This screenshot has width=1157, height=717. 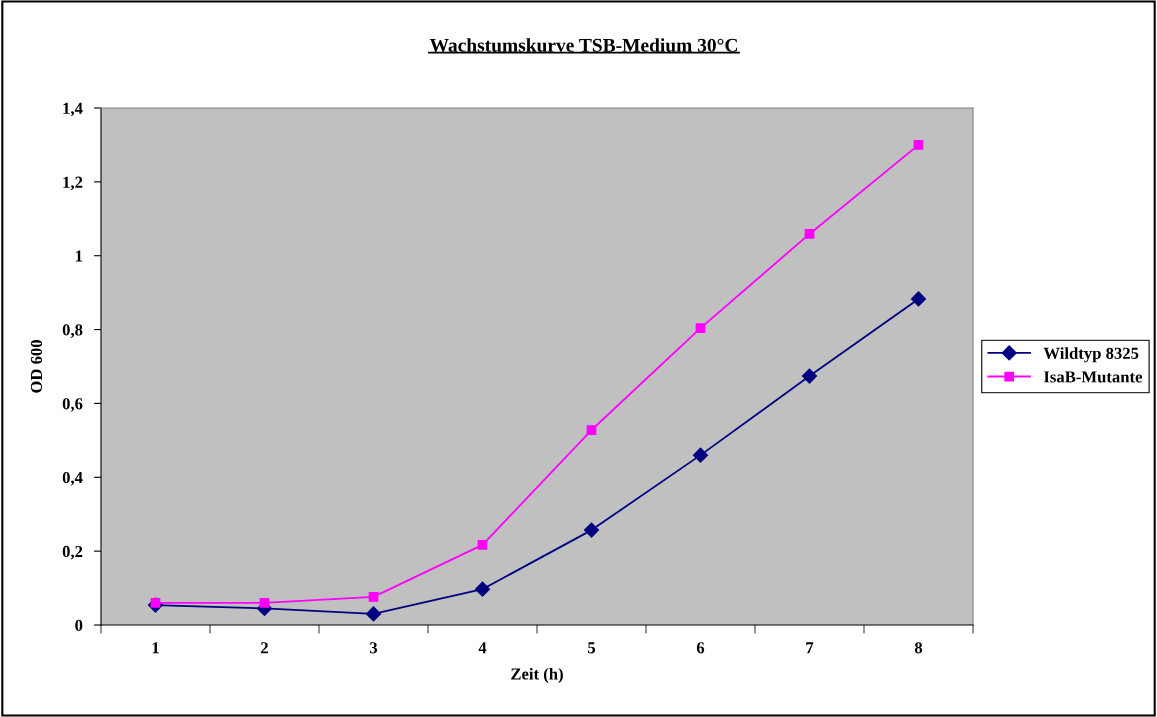 What do you see at coordinates (155, 648) in the screenshot?
I see `x-tick-label: 1` at bounding box center [155, 648].